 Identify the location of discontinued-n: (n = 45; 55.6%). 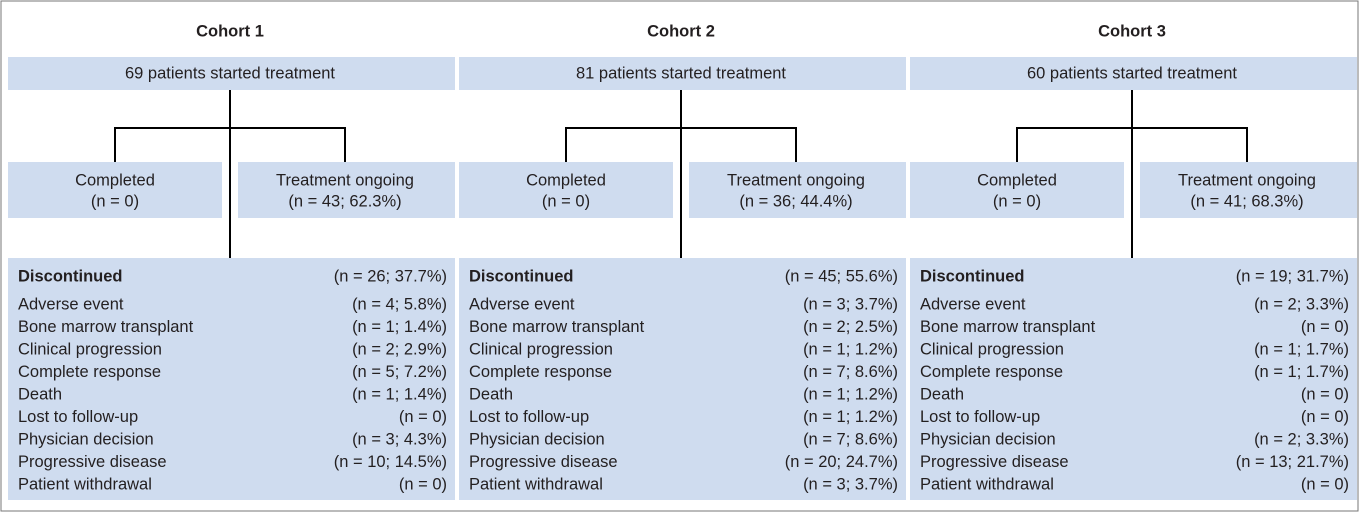
(841, 276).